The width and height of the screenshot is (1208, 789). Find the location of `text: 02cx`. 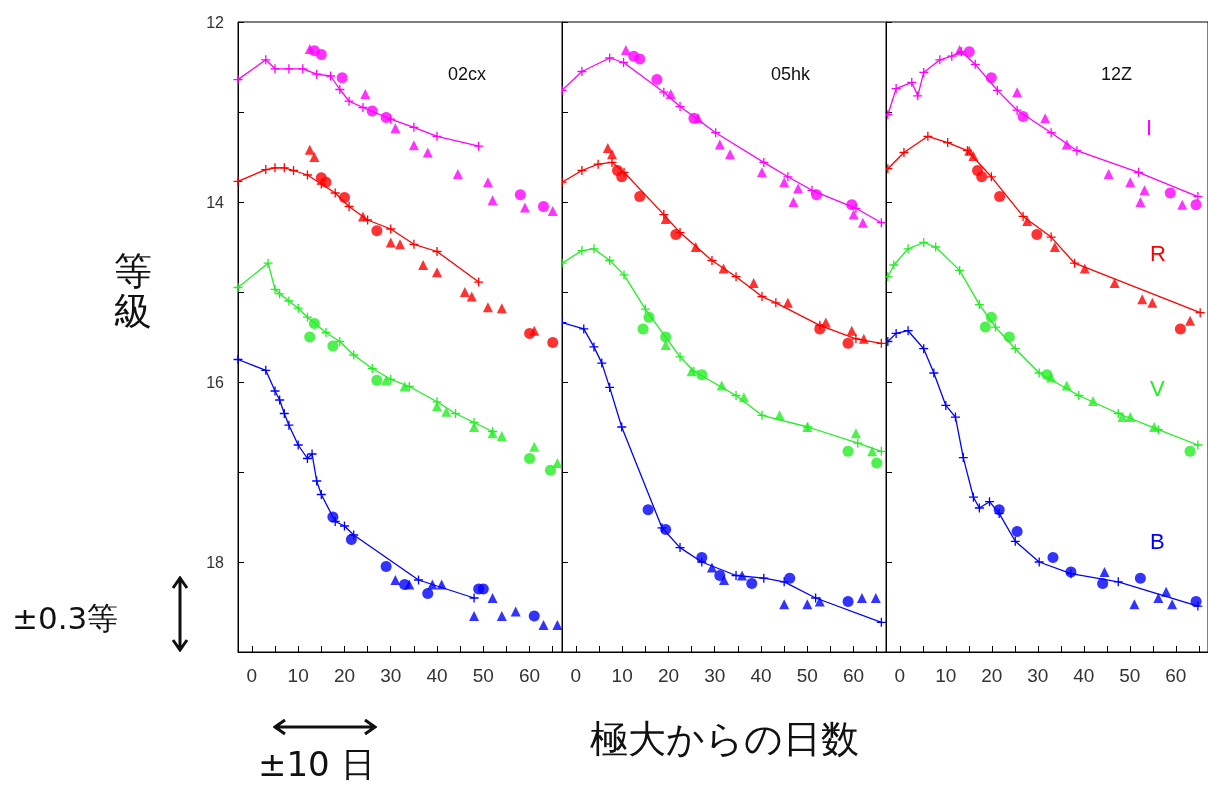

text: 02cx is located at coordinates (467, 74).